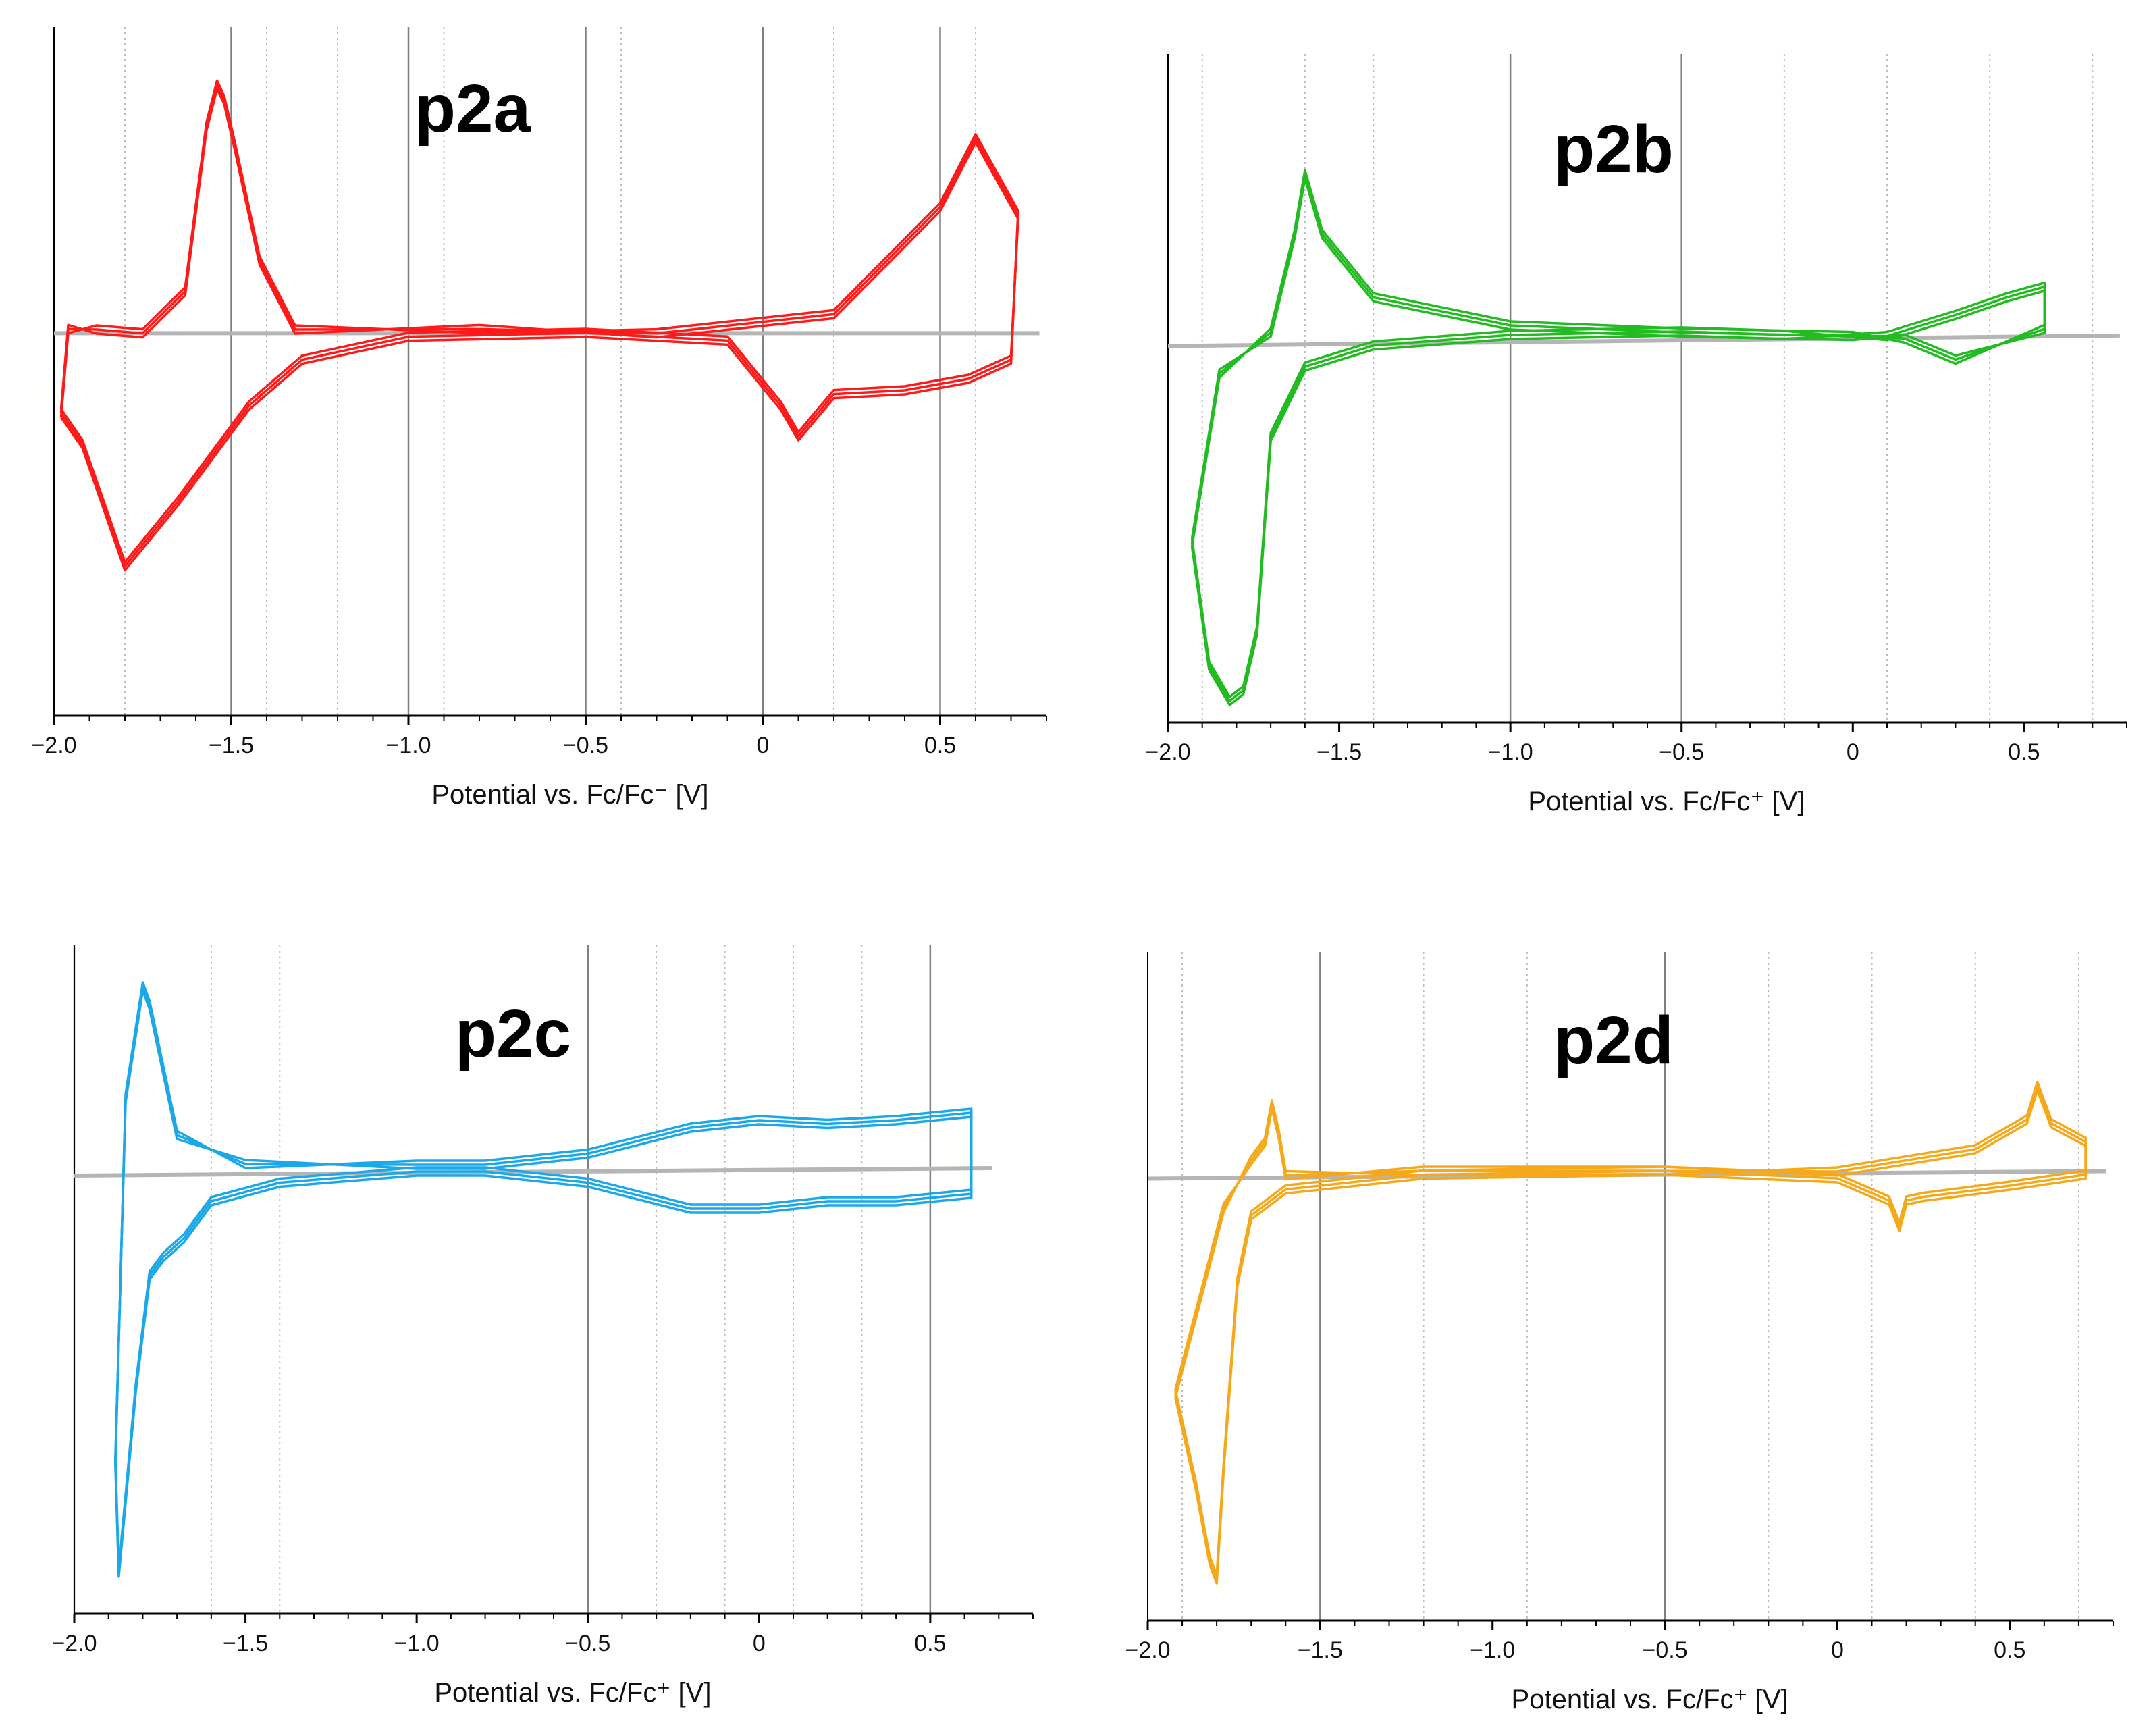 Image resolution: width=2151 pixels, height=1736 pixels. I want to click on panel-title: p2b, so click(1614, 149).